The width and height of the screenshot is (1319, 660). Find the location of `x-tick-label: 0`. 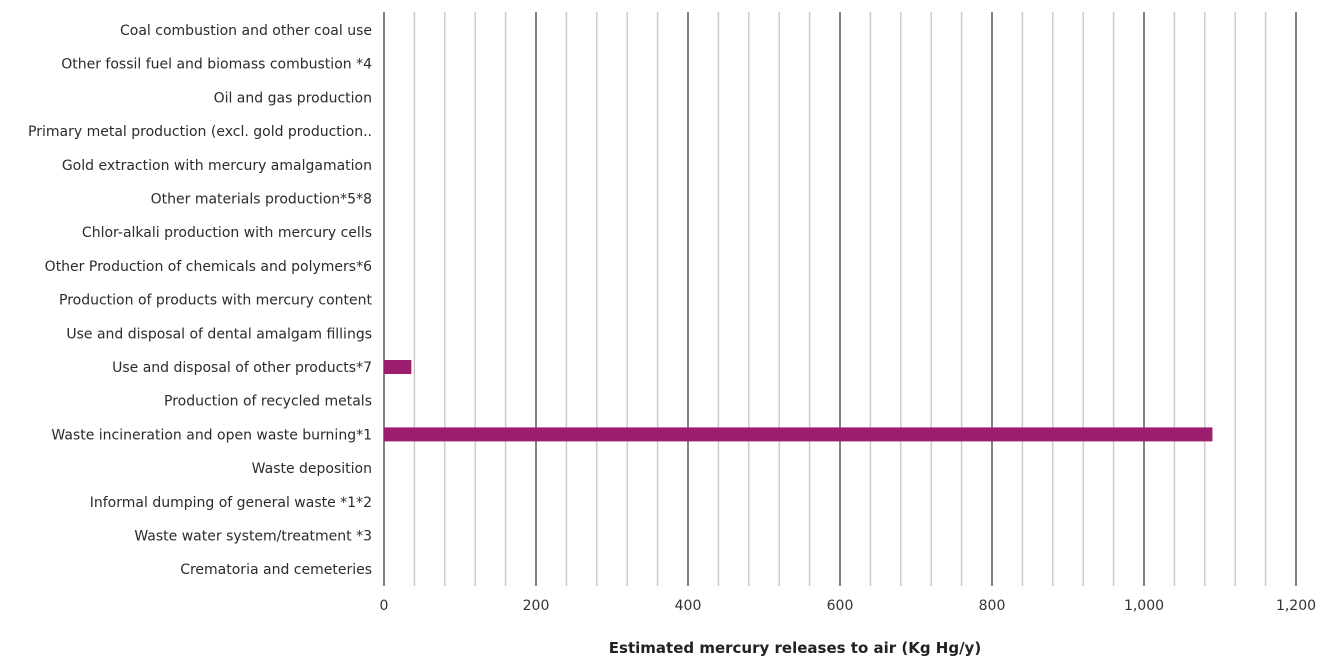

x-tick-label: 0 is located at coordinates (384, 606).